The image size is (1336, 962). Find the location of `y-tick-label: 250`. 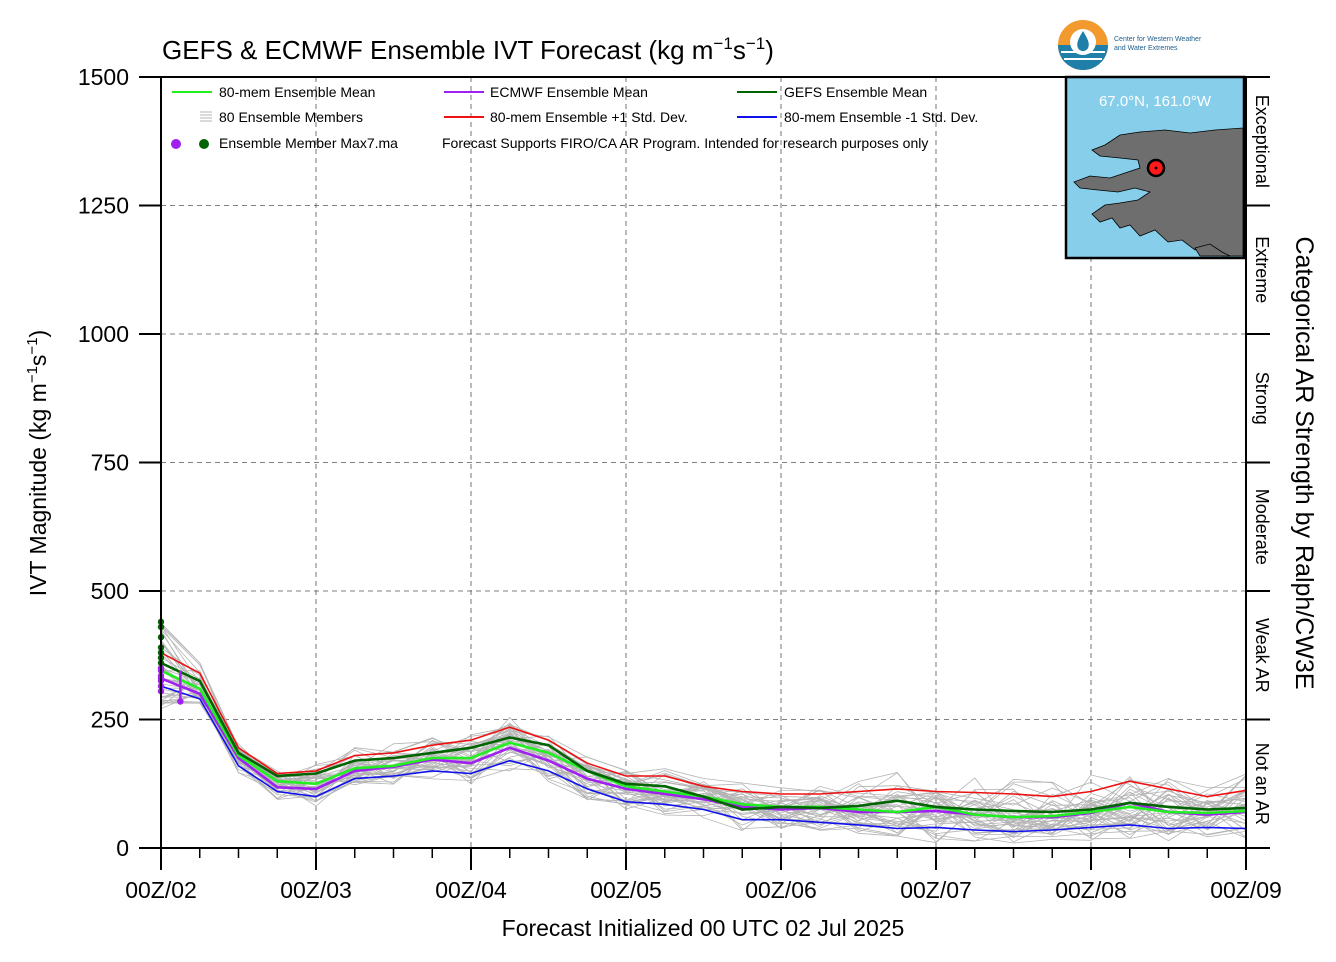

y-tick-label: 250 is located at coordinates (110, 720).